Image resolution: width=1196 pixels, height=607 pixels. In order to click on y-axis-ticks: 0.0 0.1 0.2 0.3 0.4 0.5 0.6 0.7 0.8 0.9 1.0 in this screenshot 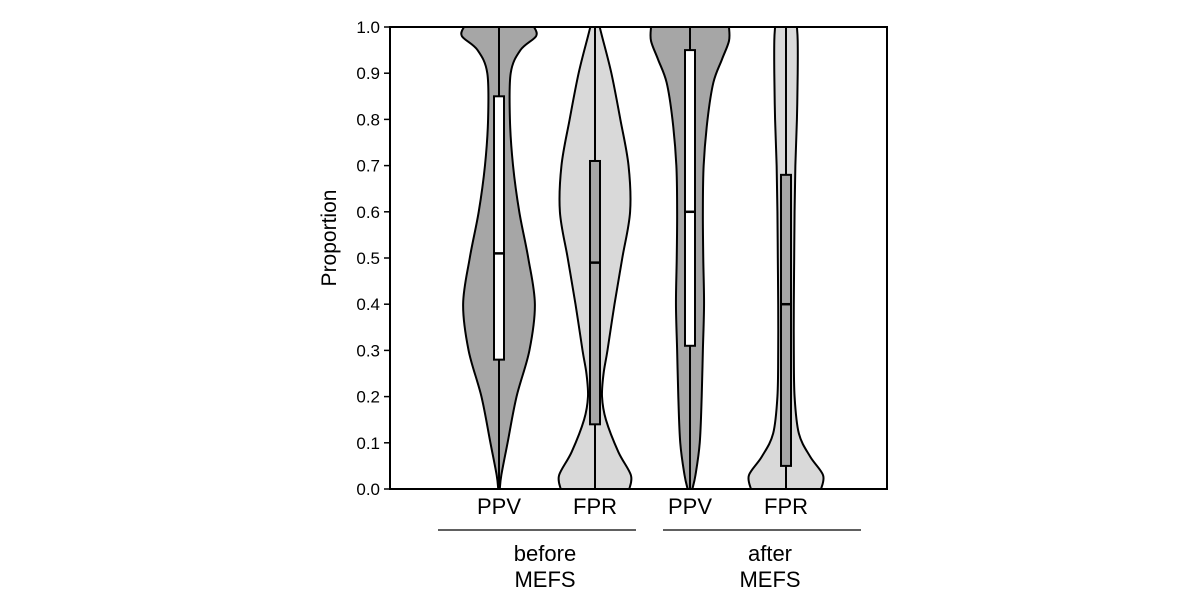, I will do `click(373, 258)`.